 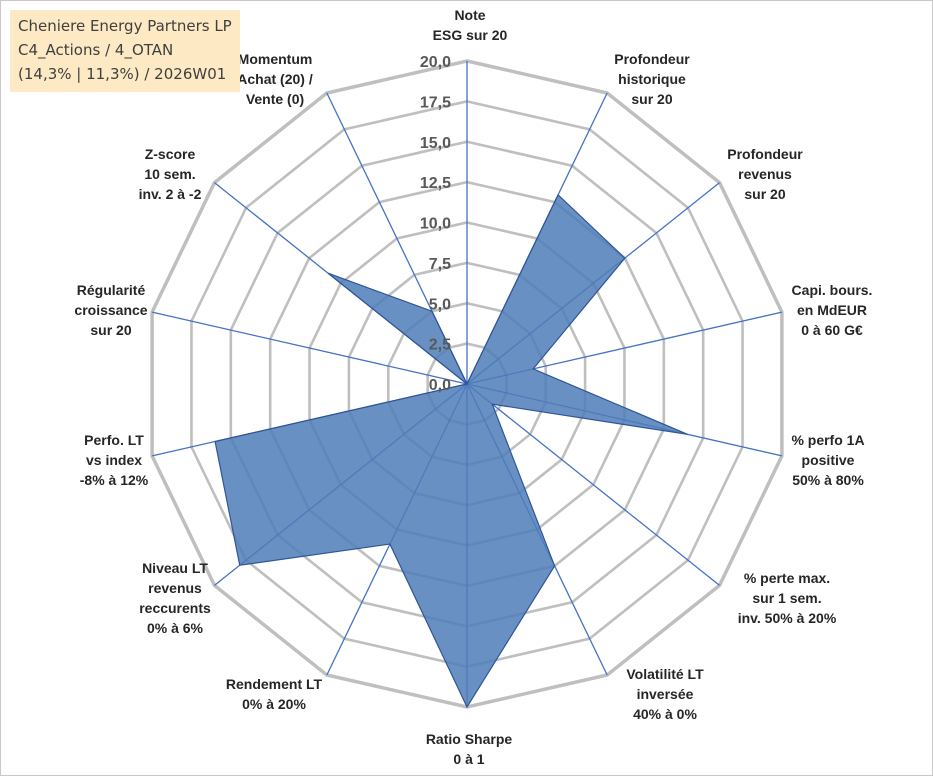 I want to click on axis-label-2: Profondeur, so click(x=652, y=59).